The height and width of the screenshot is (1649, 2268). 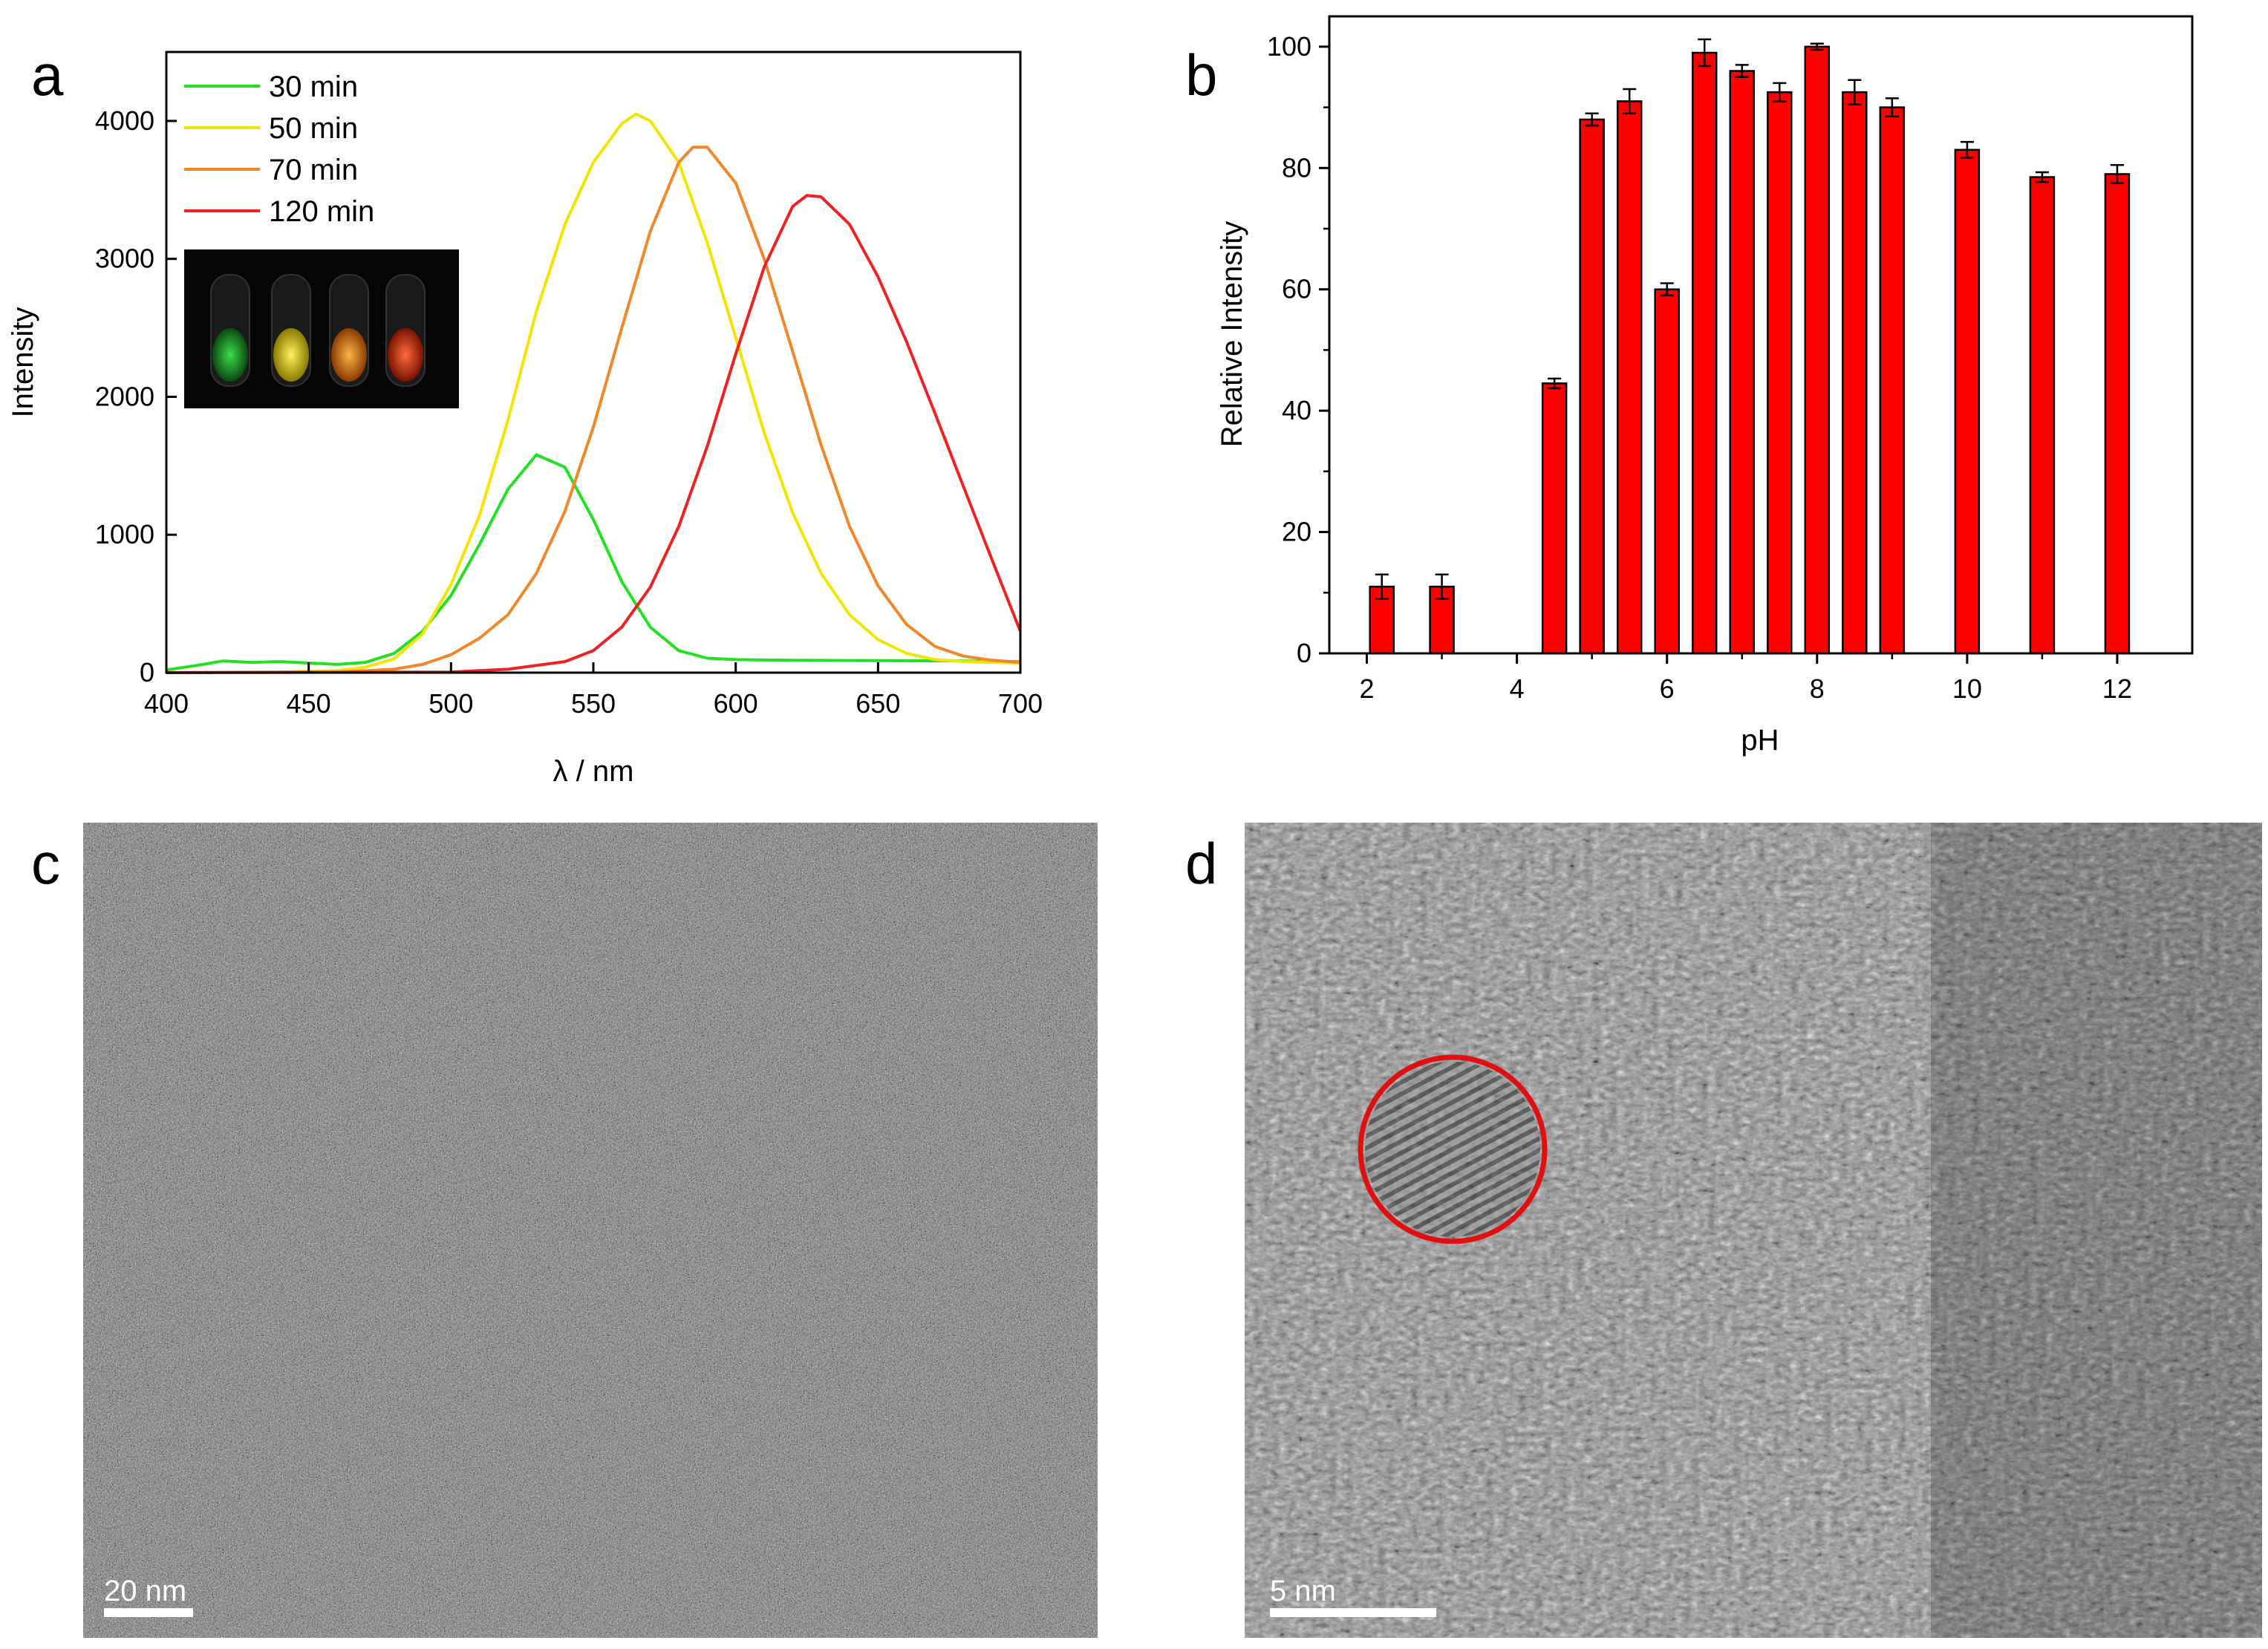 I want to click on emission-y-axis: 0 1000 2000 3000 4000, so click(x=136, y=396).